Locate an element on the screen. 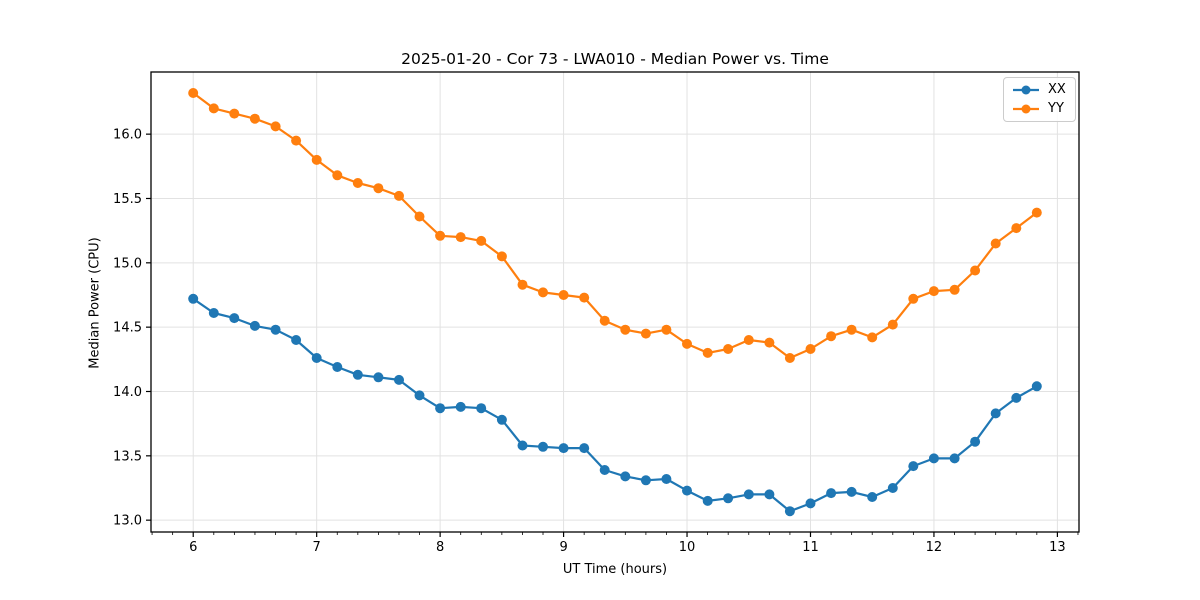  x-axis-label: UT Time (hours) is located at coordinates (615, 569).